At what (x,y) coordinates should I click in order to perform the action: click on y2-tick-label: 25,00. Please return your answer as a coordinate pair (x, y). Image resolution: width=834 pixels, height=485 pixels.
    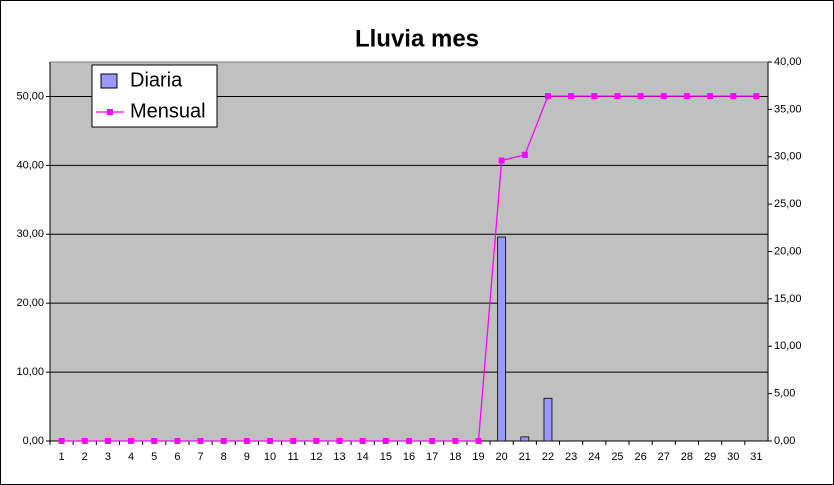
    Looking at the image, I should click on (788, 204).